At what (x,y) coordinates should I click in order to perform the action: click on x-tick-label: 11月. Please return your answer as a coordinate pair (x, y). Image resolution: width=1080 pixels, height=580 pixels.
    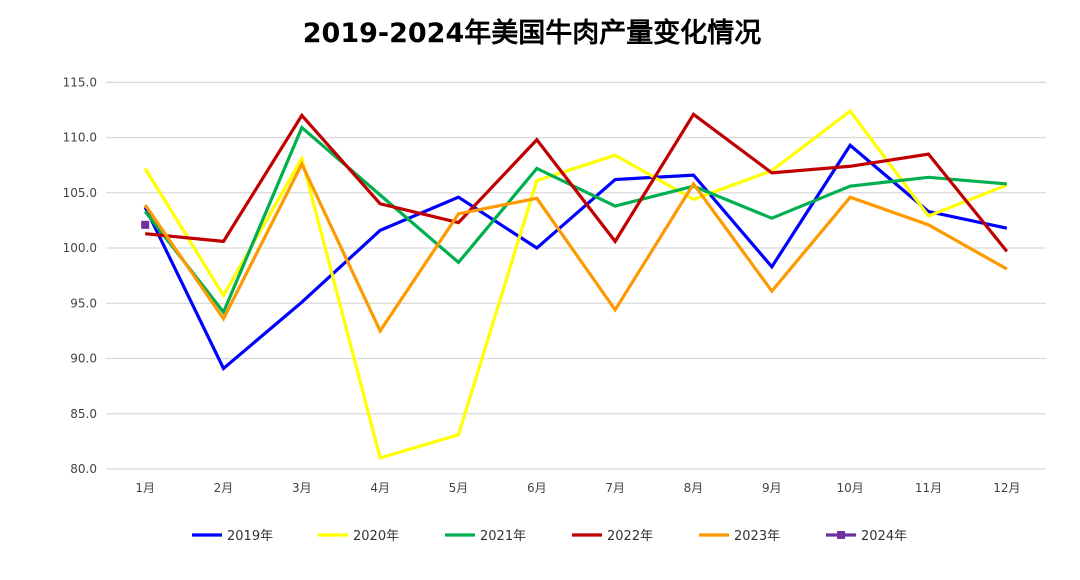
    Looking at the image, I should click on (928, 488).